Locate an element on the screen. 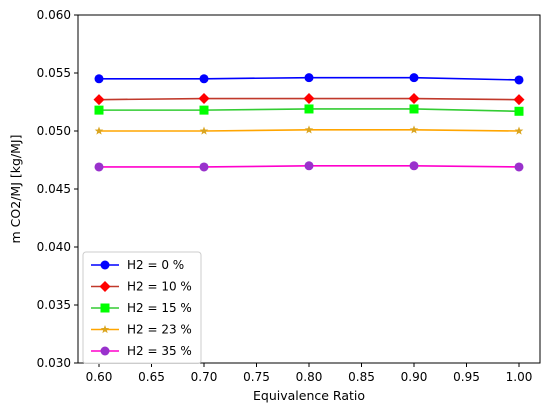 The height and width of the screenshot is (411, 550). legend-item: H2 = 23 % is located at coordinates (141, 330).